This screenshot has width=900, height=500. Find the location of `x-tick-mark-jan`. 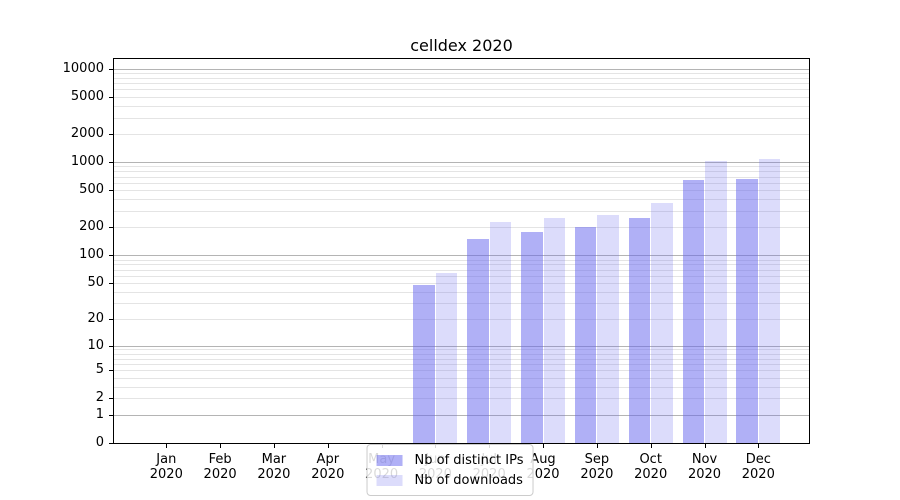

x-tick-mark-jan is located at coordinates (167, 446).